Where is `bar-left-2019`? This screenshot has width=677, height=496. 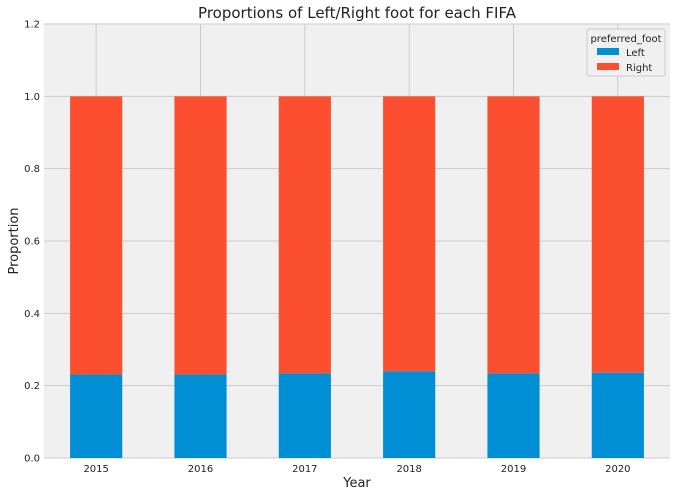 bar-left-2019 is located at coordinates (513, 415).